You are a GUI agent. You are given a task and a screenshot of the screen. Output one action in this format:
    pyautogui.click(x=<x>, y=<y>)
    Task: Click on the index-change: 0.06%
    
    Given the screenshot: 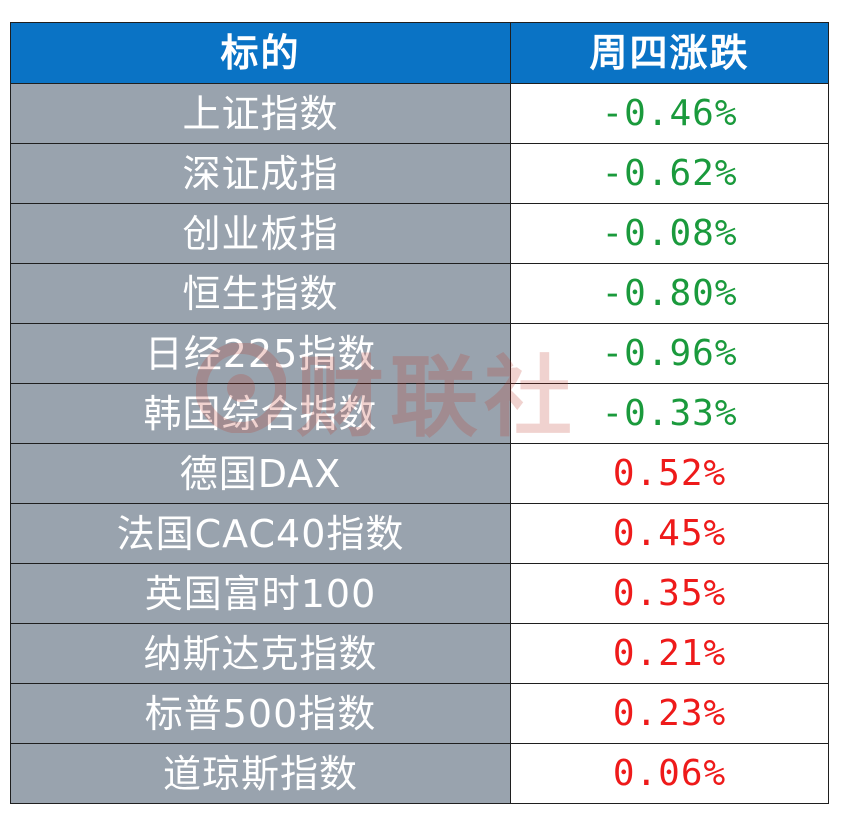 What is the action you would take?
    pyautogui.click(x=669, y=773)
    